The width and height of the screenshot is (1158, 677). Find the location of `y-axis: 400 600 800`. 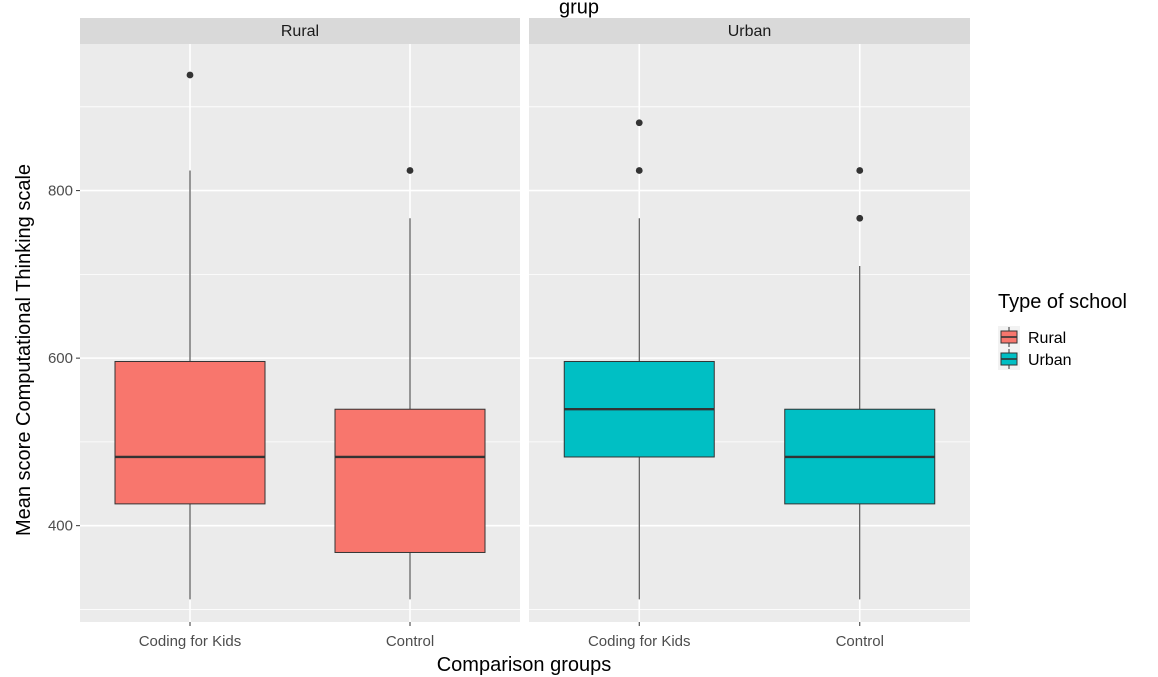

y-axis: 400 600 800 is located at coordinates (64, 359).